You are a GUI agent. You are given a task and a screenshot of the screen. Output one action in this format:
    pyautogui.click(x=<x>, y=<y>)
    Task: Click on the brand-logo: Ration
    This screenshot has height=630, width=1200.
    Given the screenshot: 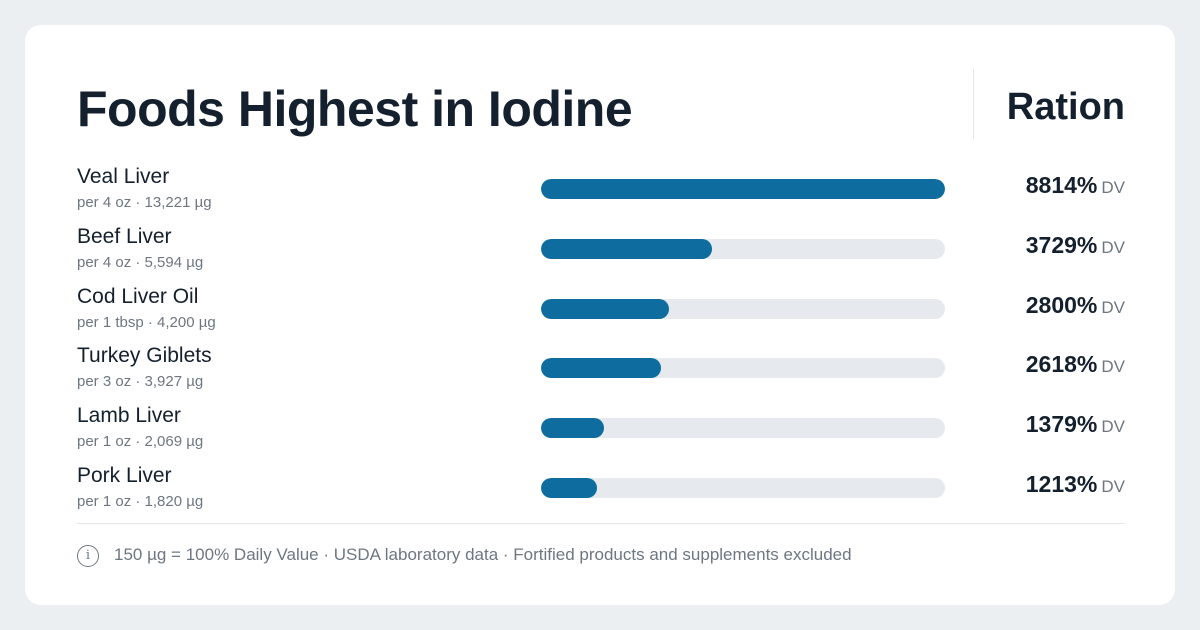 What is the action you would take?
    pyautogui.click(x=1065, y=107)
    